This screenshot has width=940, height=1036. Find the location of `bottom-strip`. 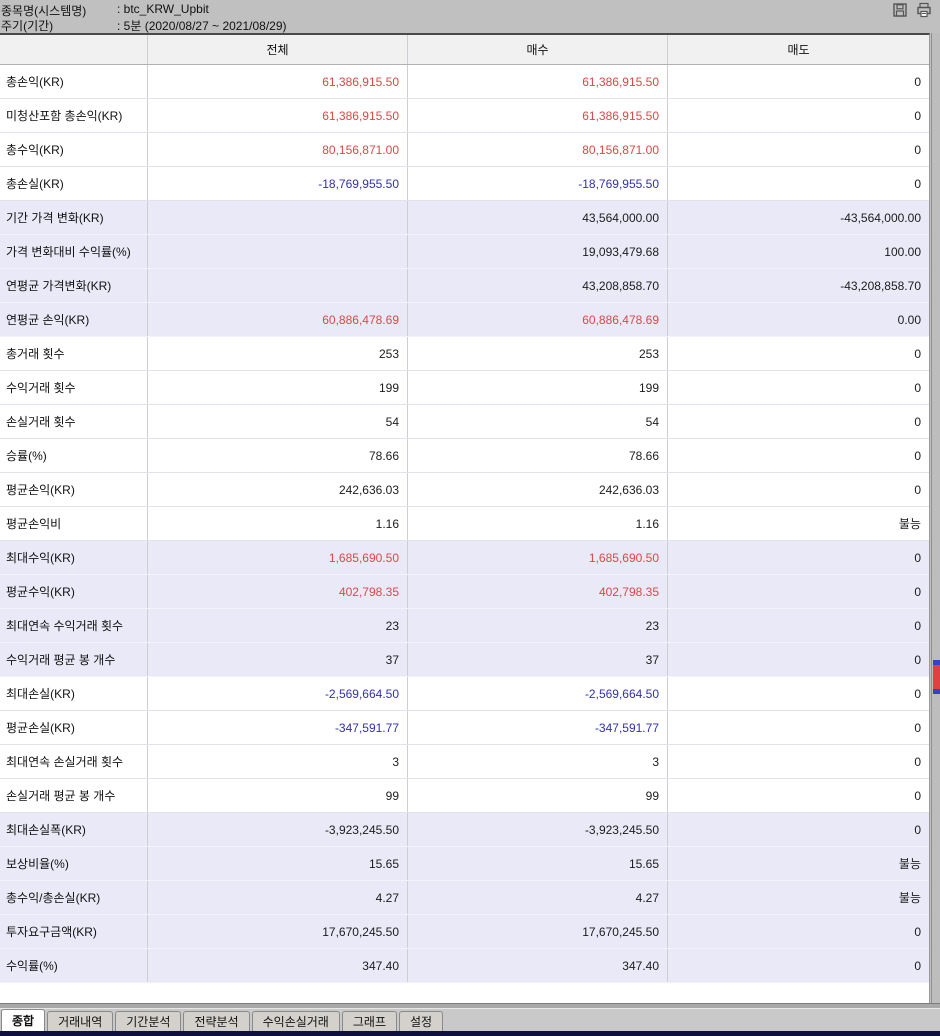

bottom-strip is located at coordinates (470, 1033).